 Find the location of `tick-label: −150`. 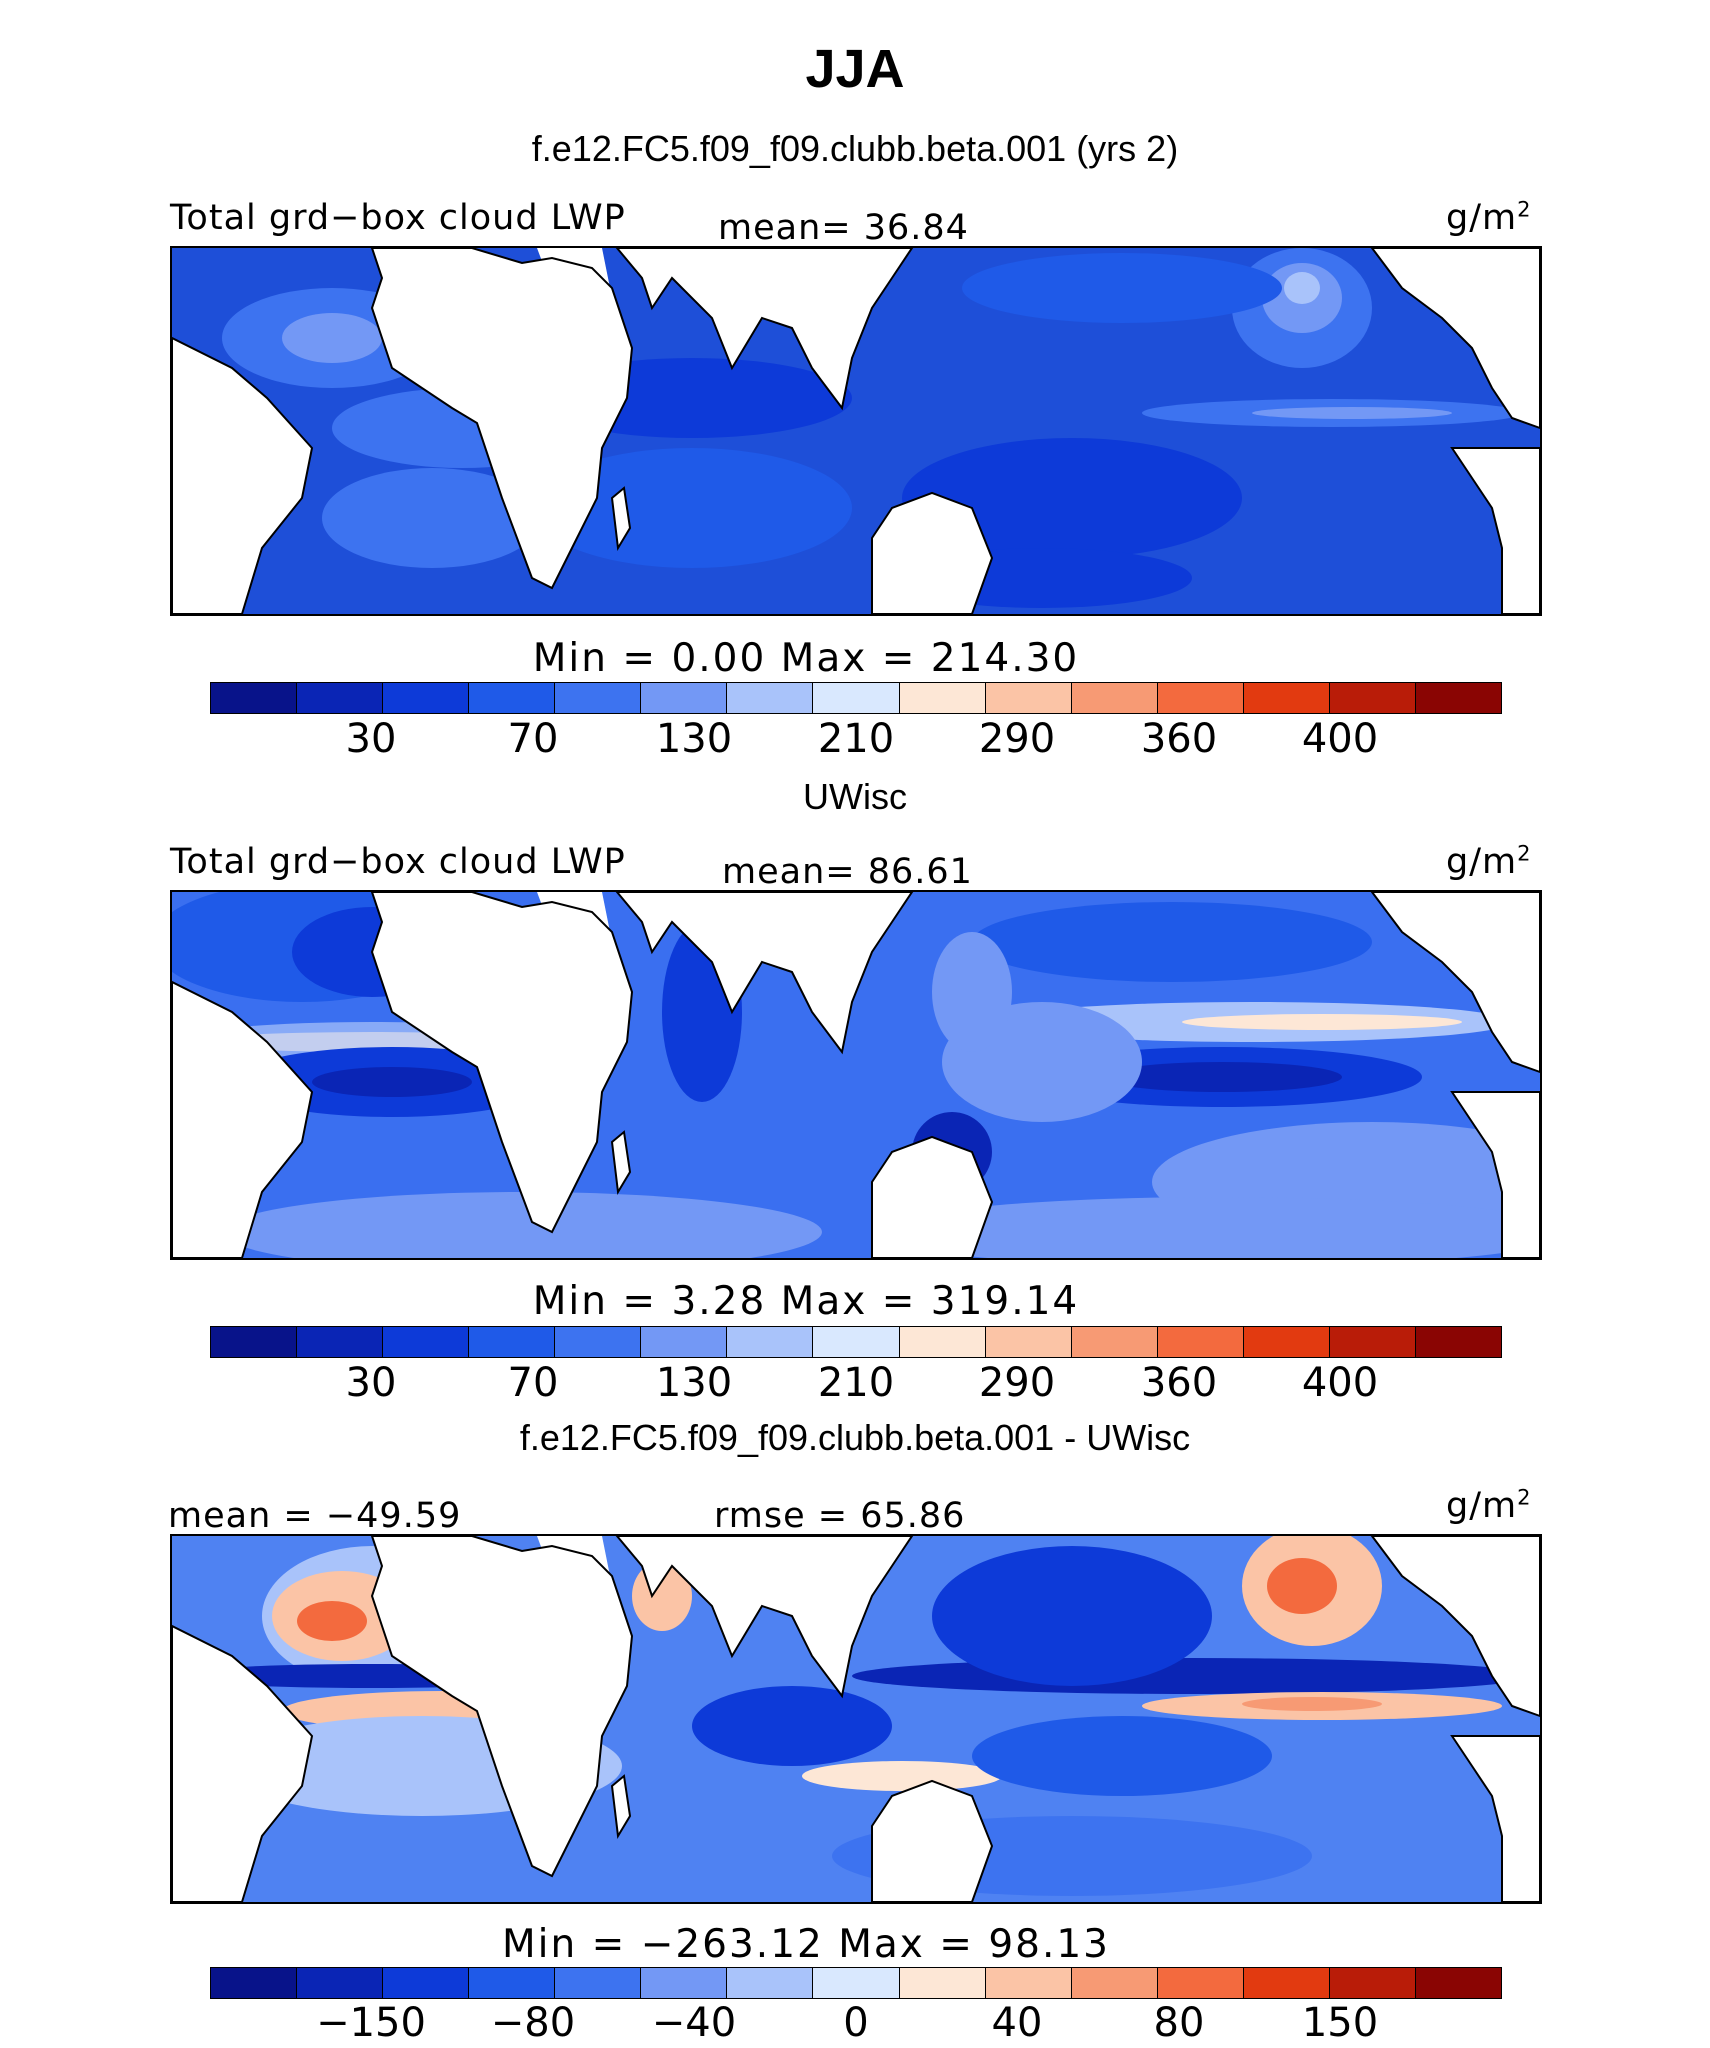

tick-label: −150 is located at coordinates (371, 2023).